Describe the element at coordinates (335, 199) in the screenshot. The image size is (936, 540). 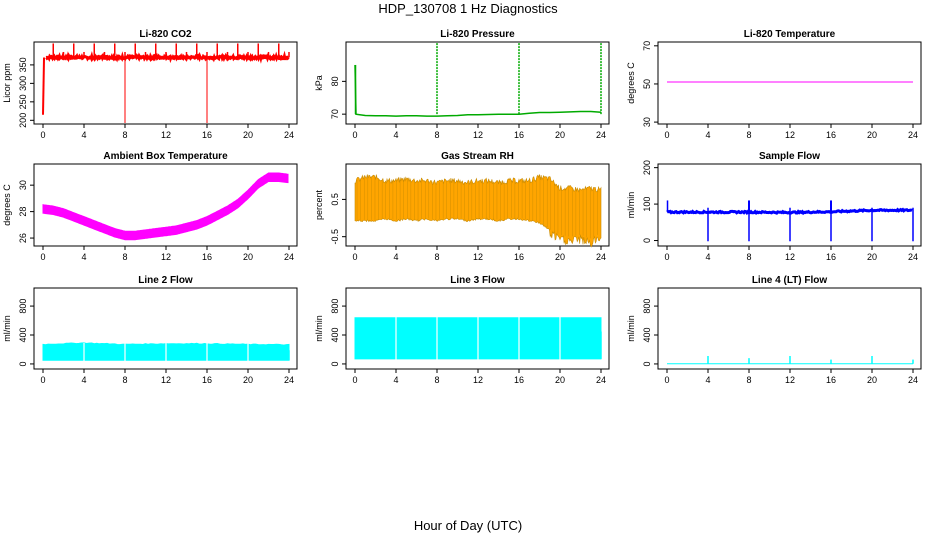
I see `y-tick-label: 0.5` at that location.